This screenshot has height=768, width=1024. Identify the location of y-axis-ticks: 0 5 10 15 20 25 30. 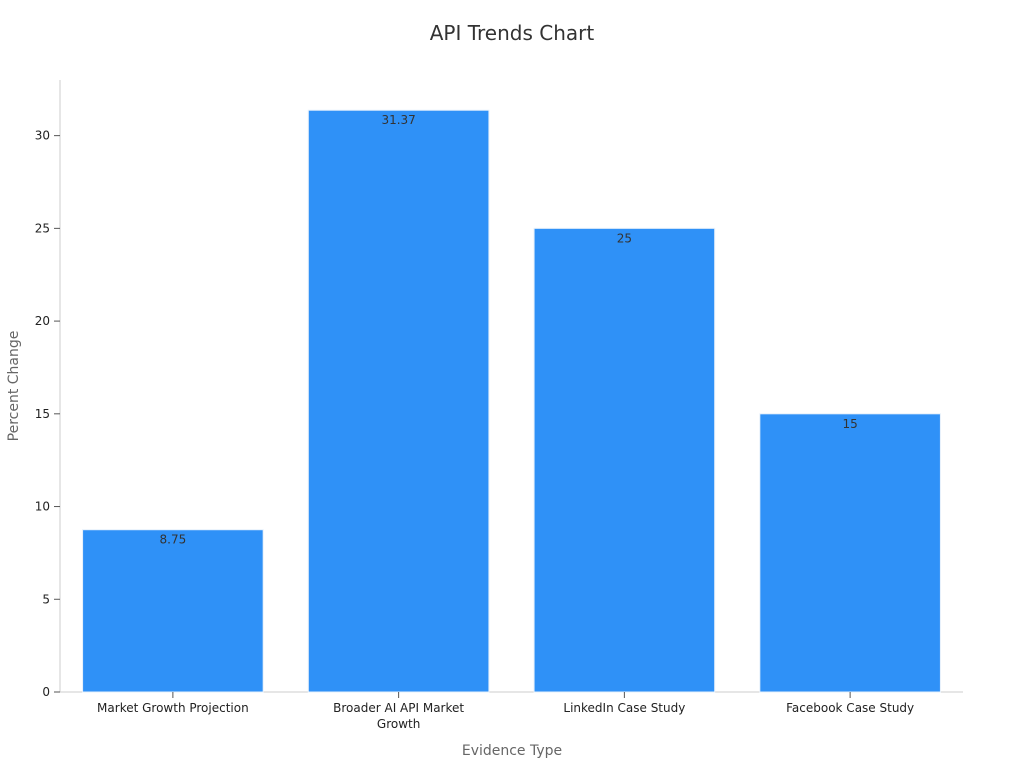
(47, 414).